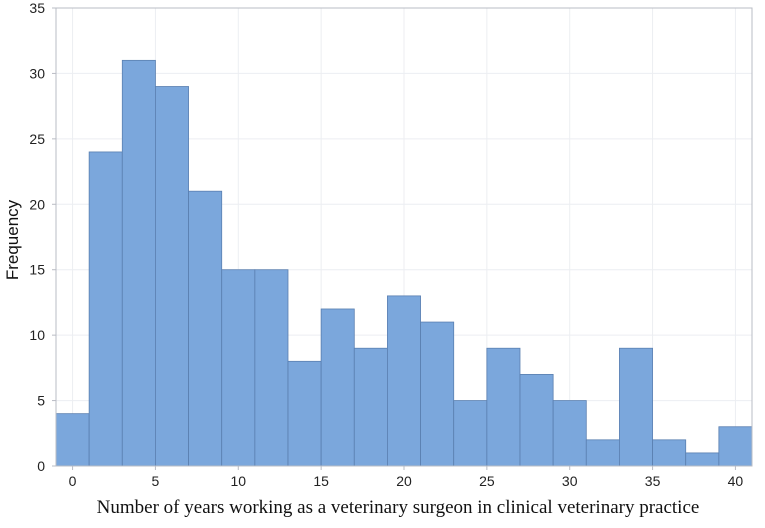  What do you see at coordinates (37, 335) in the screenshot?
I see `y-tick-label: 10` at bounding box center [37, 335].